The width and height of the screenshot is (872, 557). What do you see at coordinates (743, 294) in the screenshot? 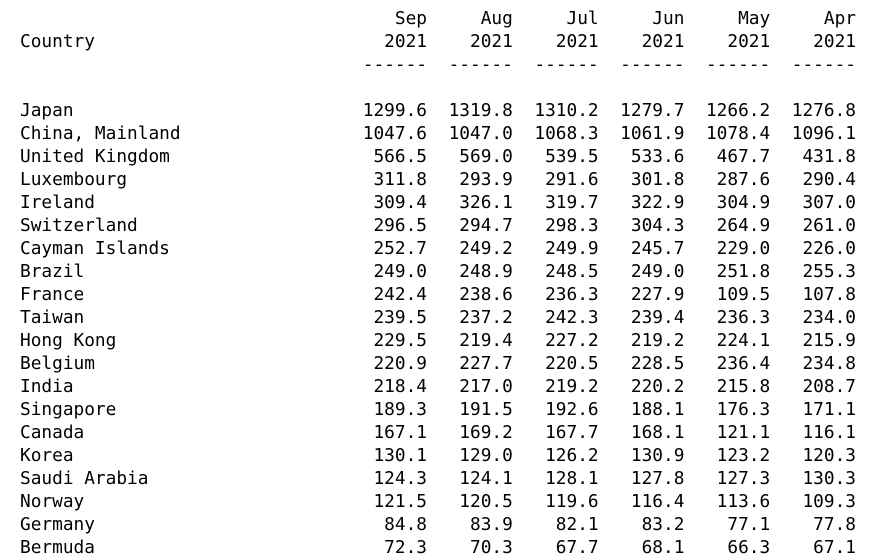
I see `value-cell: 109.5` at bounding box center [743, 294].